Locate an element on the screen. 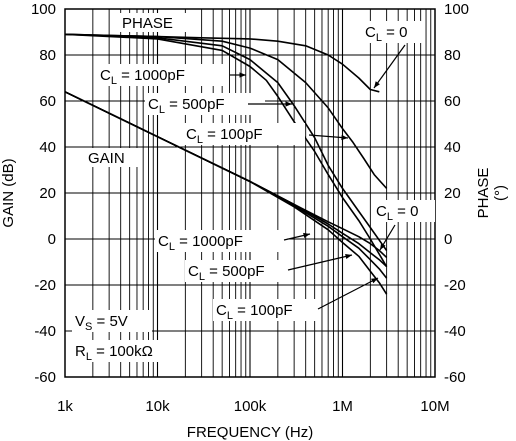 The height and width of the screenshot is (441, 516). phase-cl-500-label: CL = 500pF is located at coordinates (186, 106).